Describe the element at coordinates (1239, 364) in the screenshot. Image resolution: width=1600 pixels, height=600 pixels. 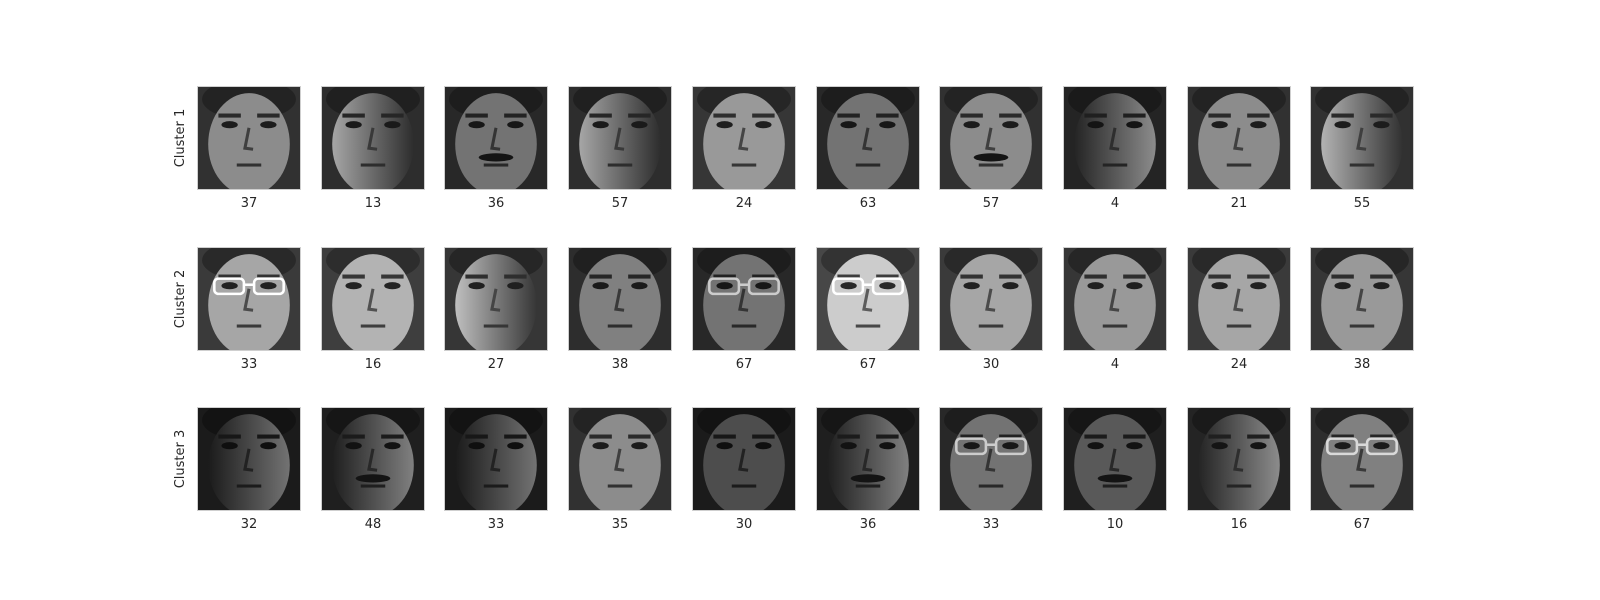
I see `face-caption: 24` at that location.